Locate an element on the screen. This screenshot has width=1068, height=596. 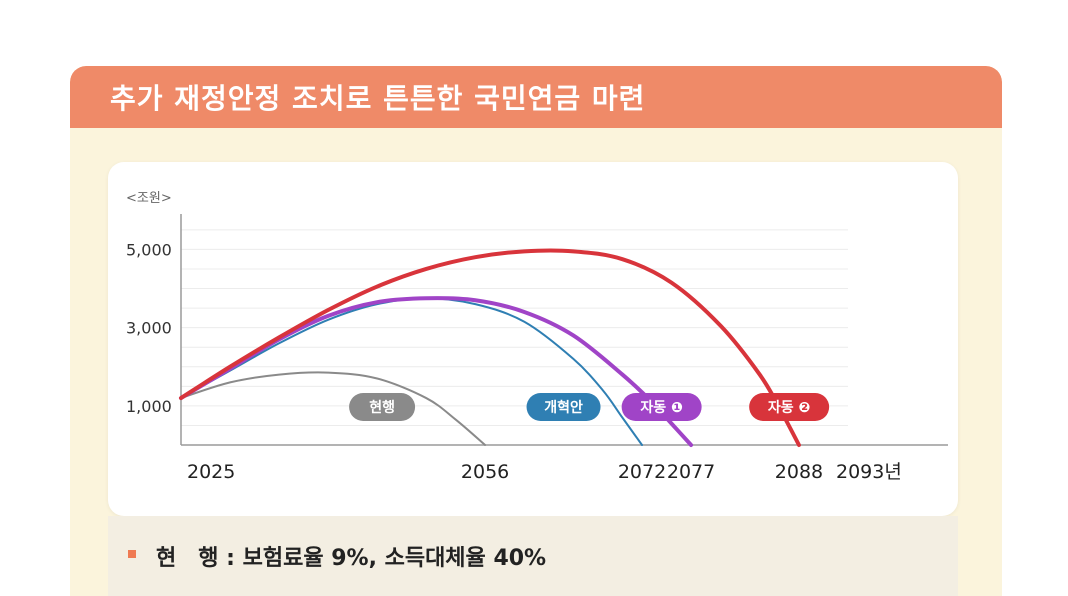
banner-title: 추가 재정안정 조치로 튼튼한 국민연금 마련 is located at coordinates (378, 98).